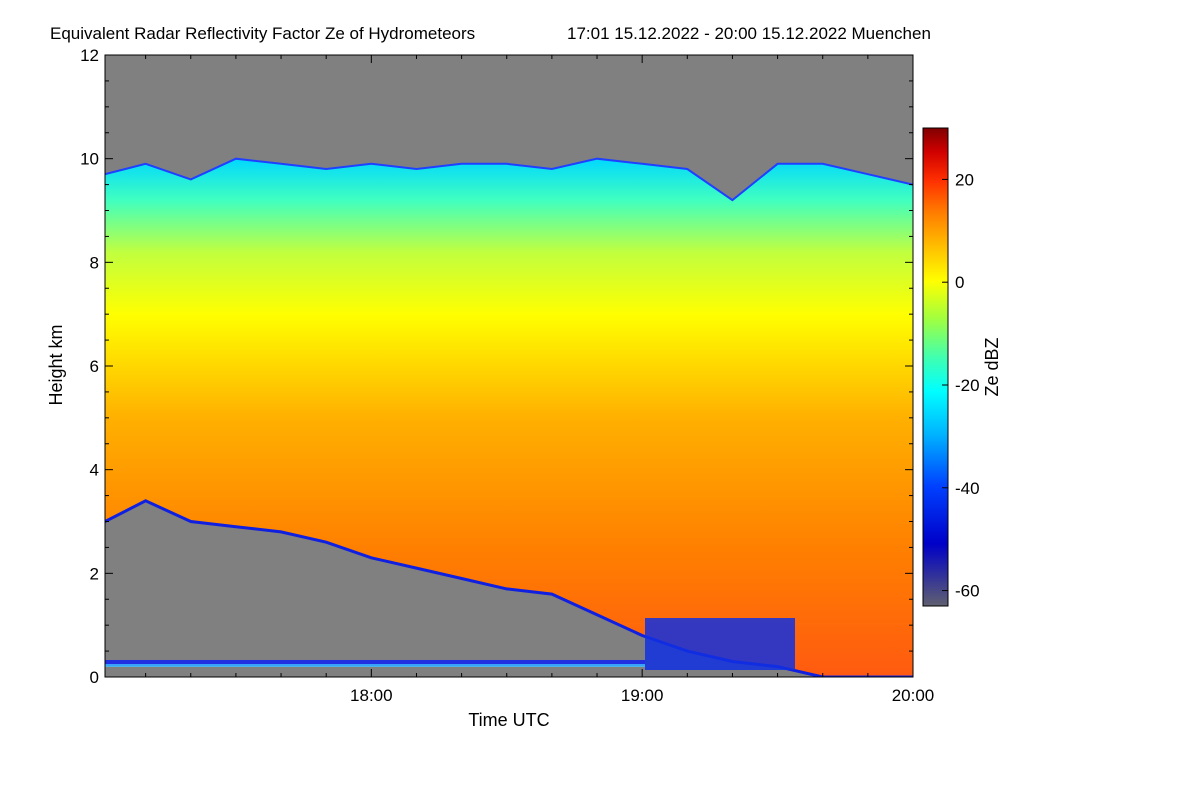  Describe the element at coordinates (375, 663) in the screenshot. I see `ground-clutter-band` at that location.